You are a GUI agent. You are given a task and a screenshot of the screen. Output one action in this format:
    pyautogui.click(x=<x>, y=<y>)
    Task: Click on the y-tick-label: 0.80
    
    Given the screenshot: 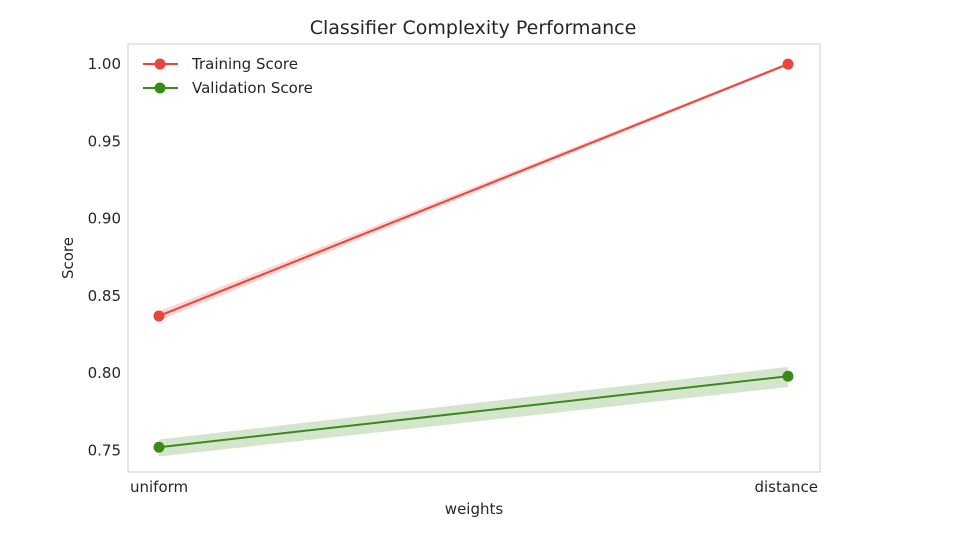 What is the action you would take?
    pyautogui.click(x=104, y=373)
    